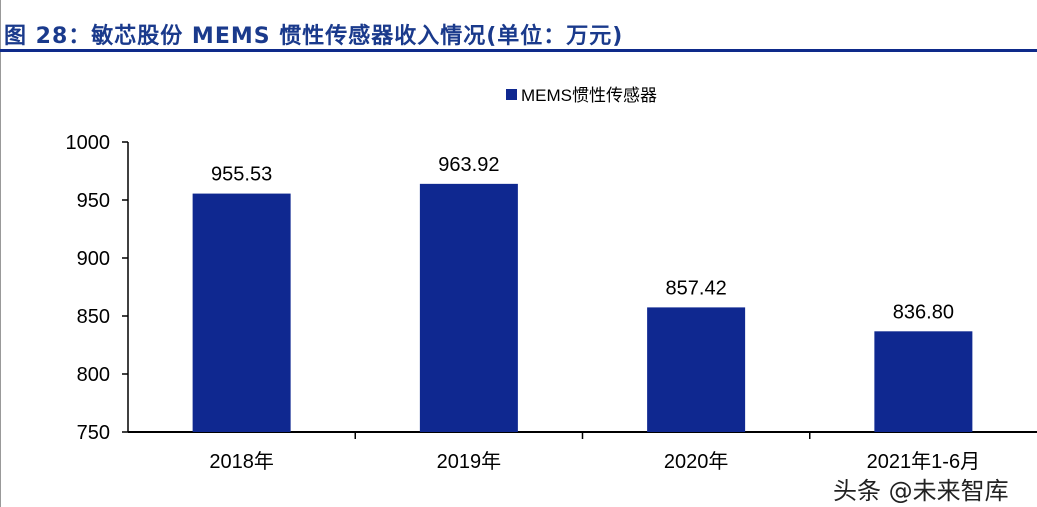 This screenshot has height=507, width=1037. I want to click on y-tick-label: 750, so click(93, 433).